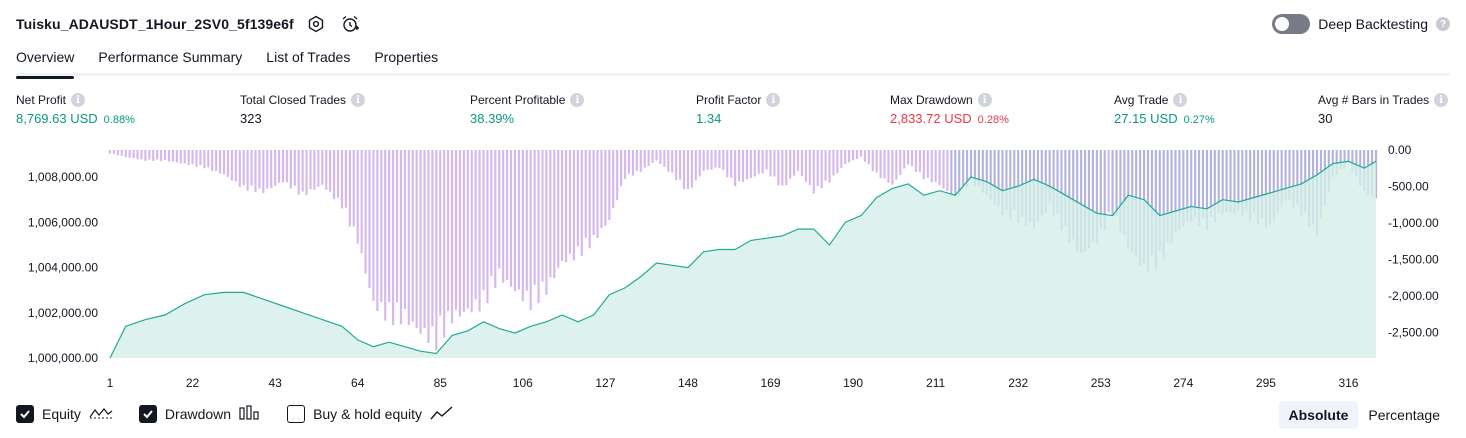  I want to click on drawdown-checkbox, so click(147, 414).